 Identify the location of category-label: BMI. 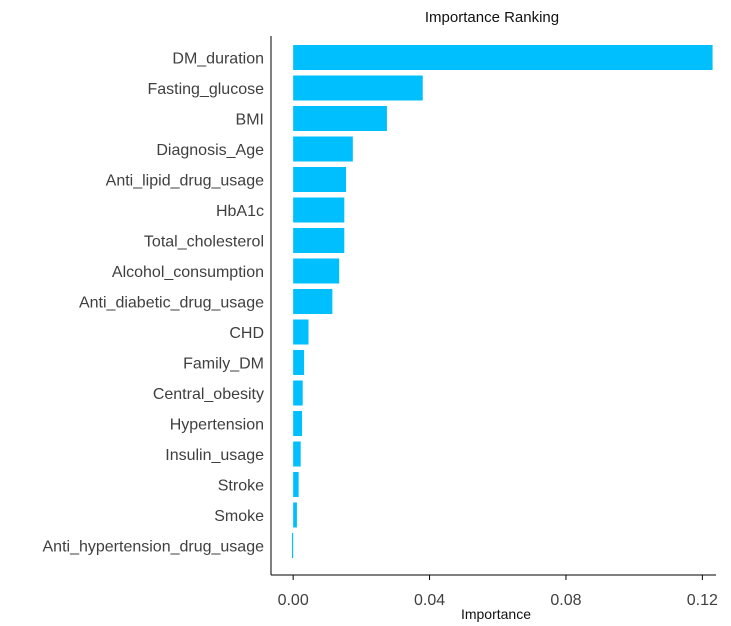
(250, 120).